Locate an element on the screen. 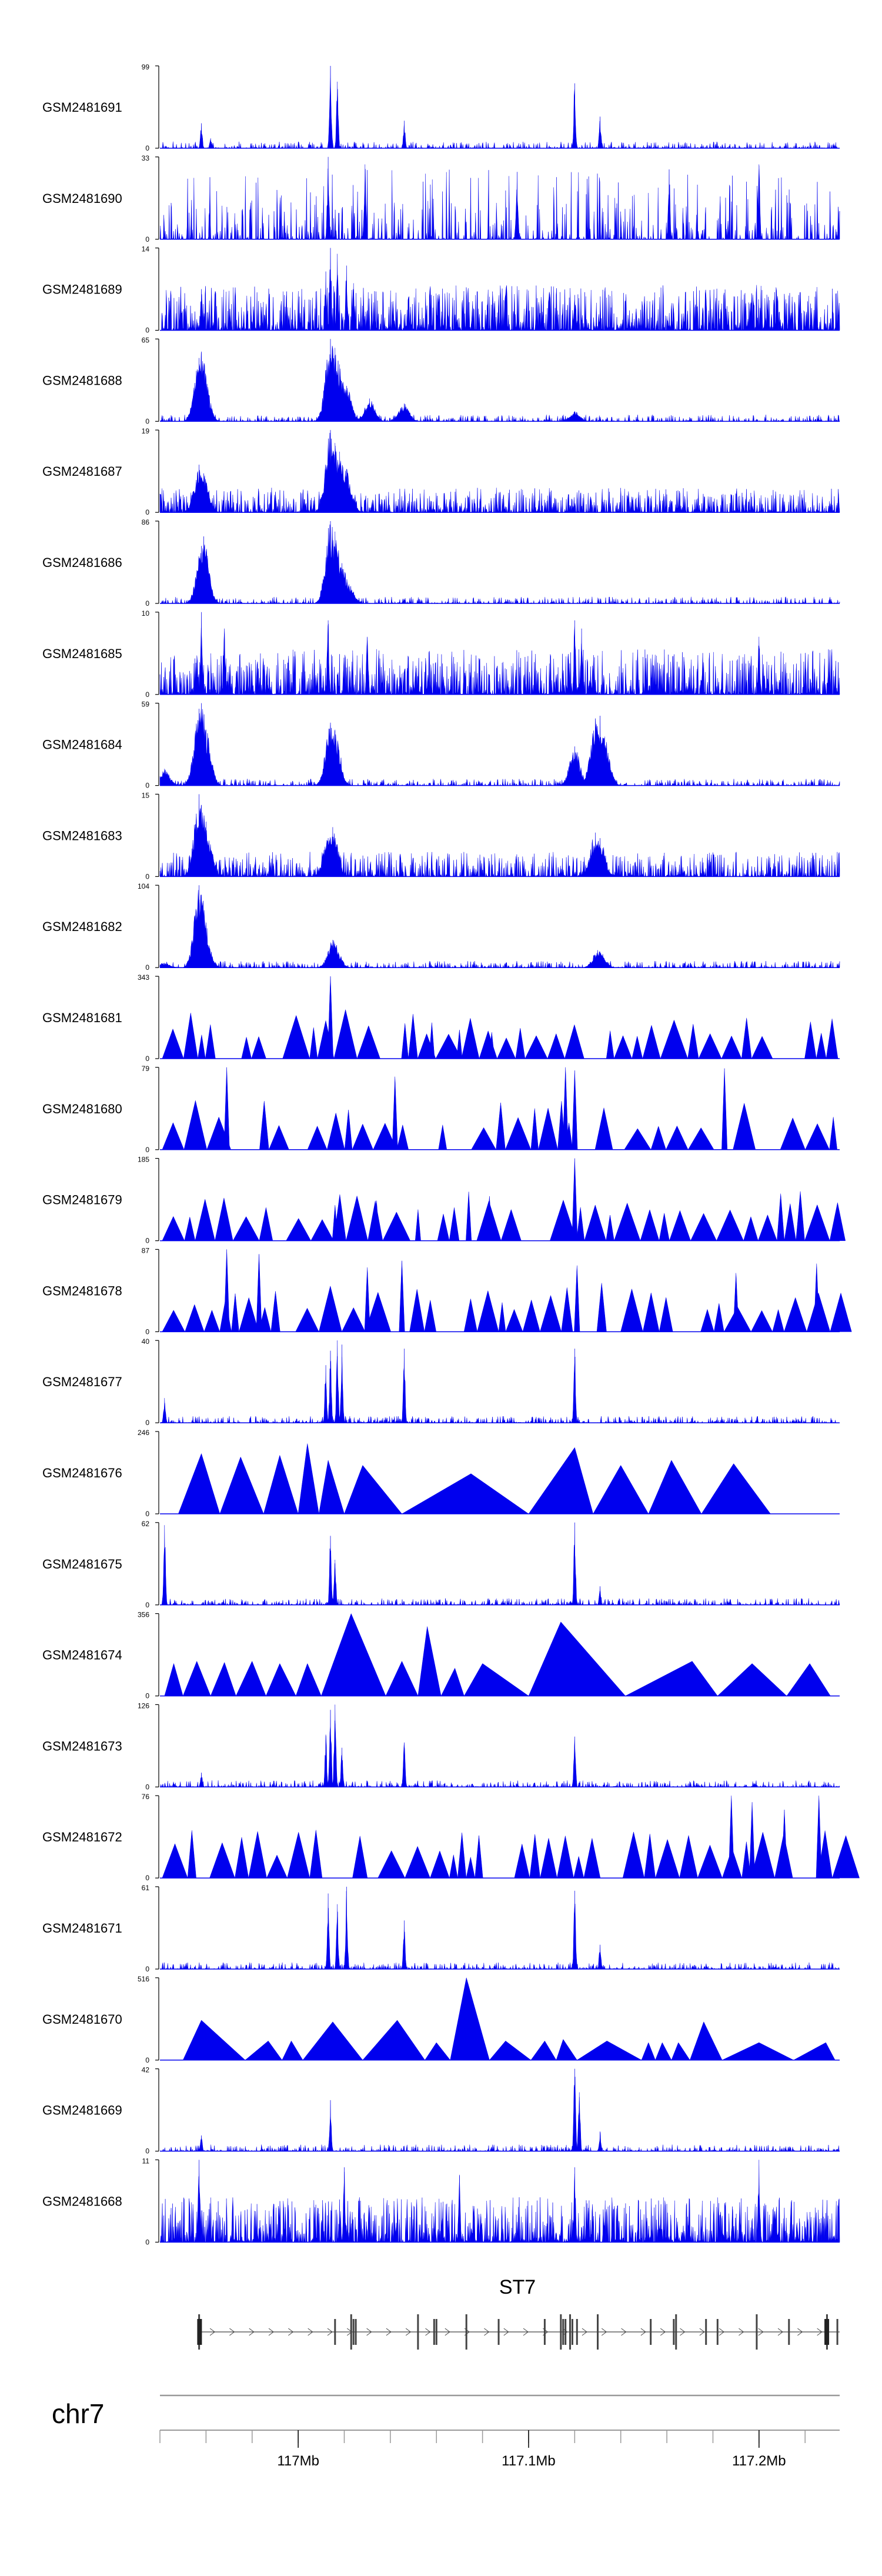 This screenshot has width=882, height=2576. track-GSM2481689: GSM2481689 14 0 is located at coordinates (441, 290).